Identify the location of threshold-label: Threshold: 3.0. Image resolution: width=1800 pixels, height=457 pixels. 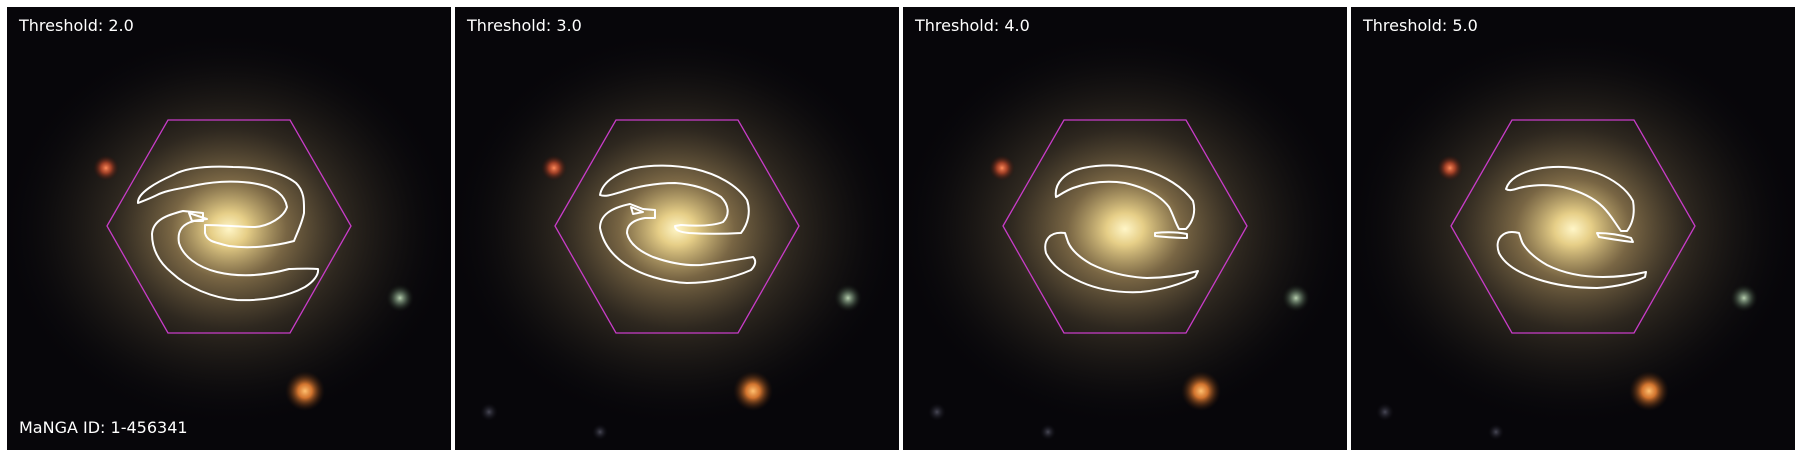
(524, 25).